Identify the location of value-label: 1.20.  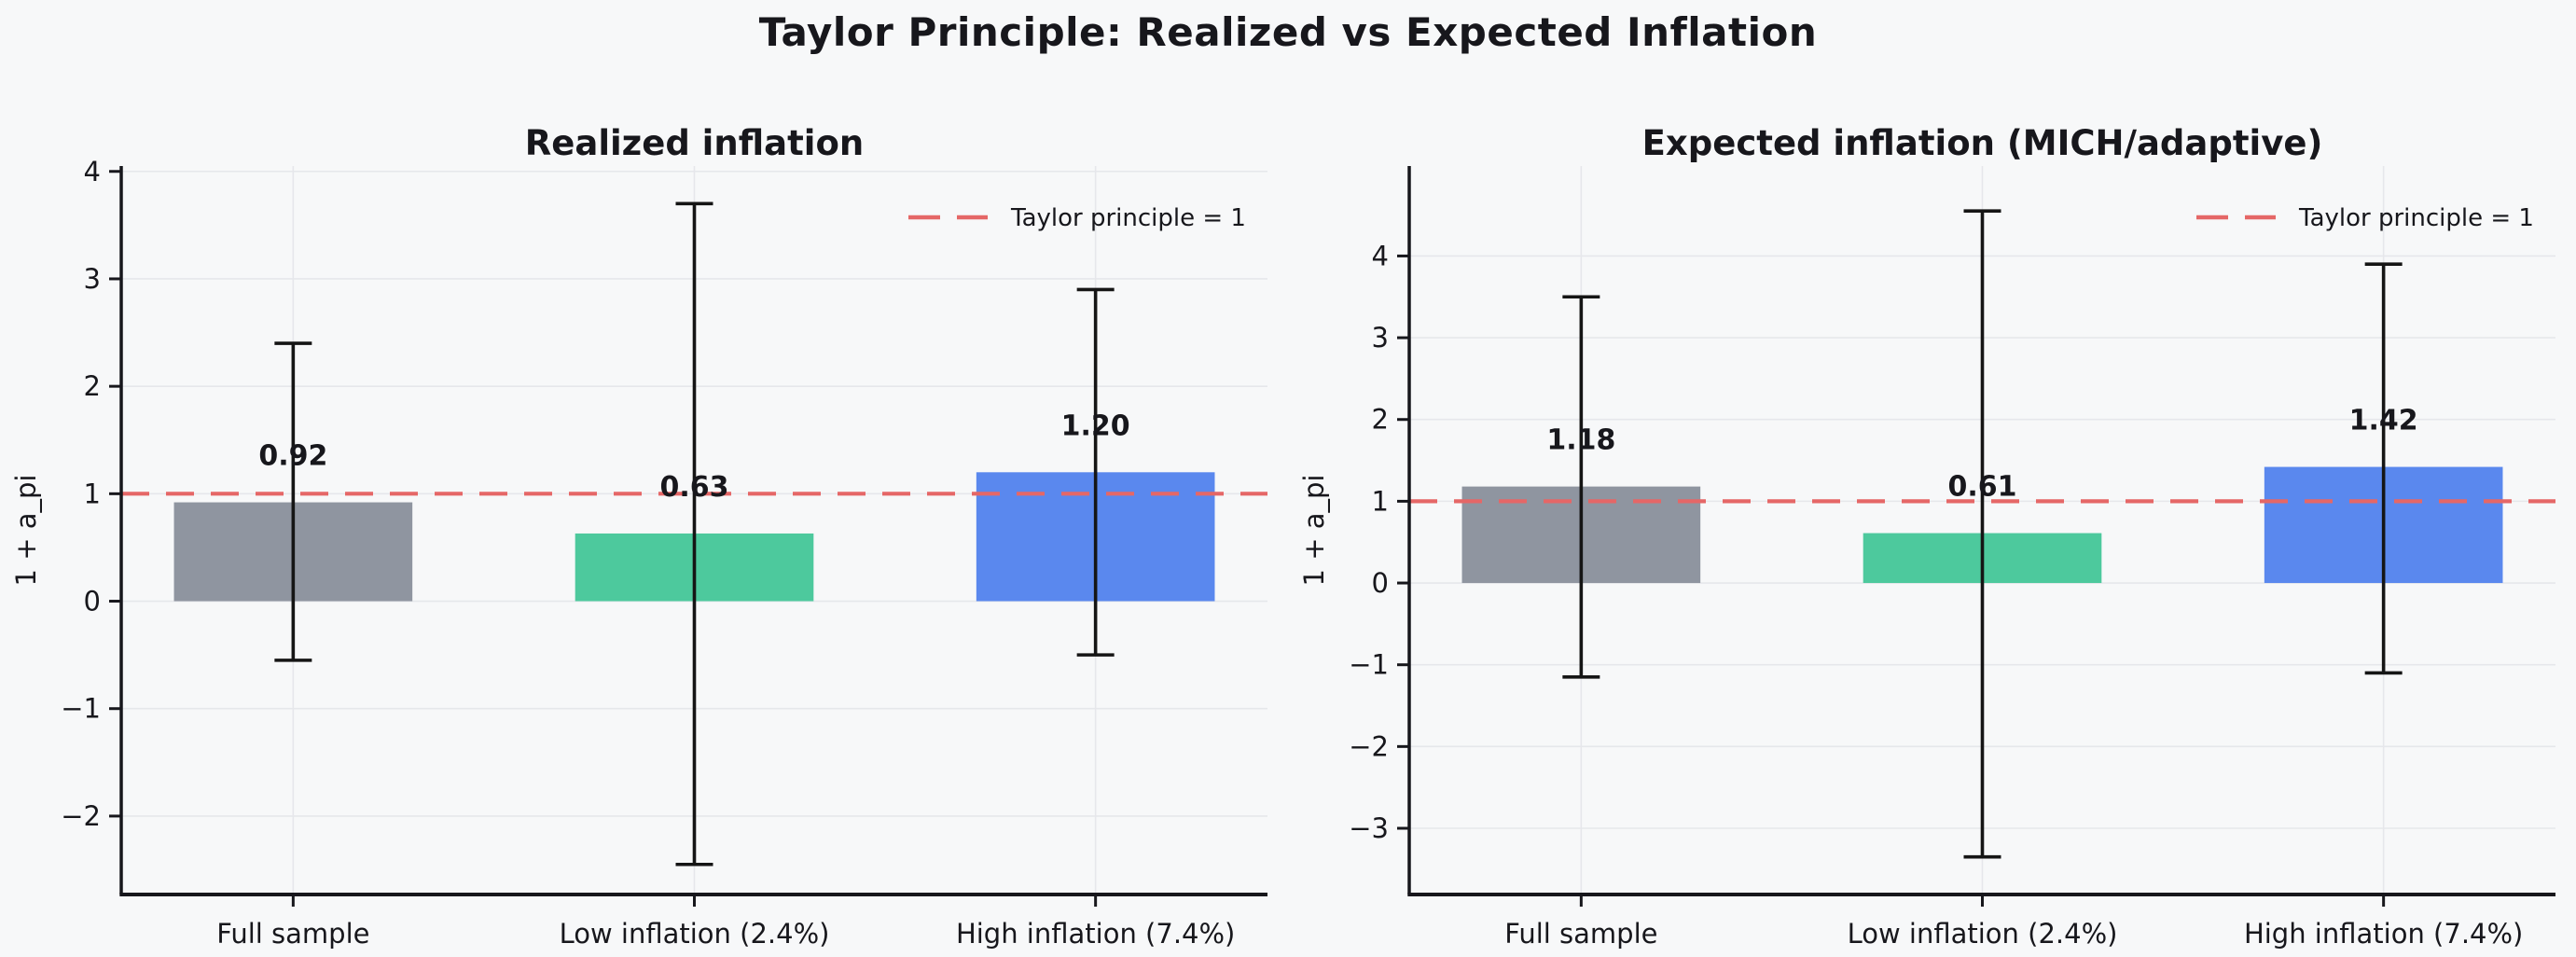
(1095, 425).